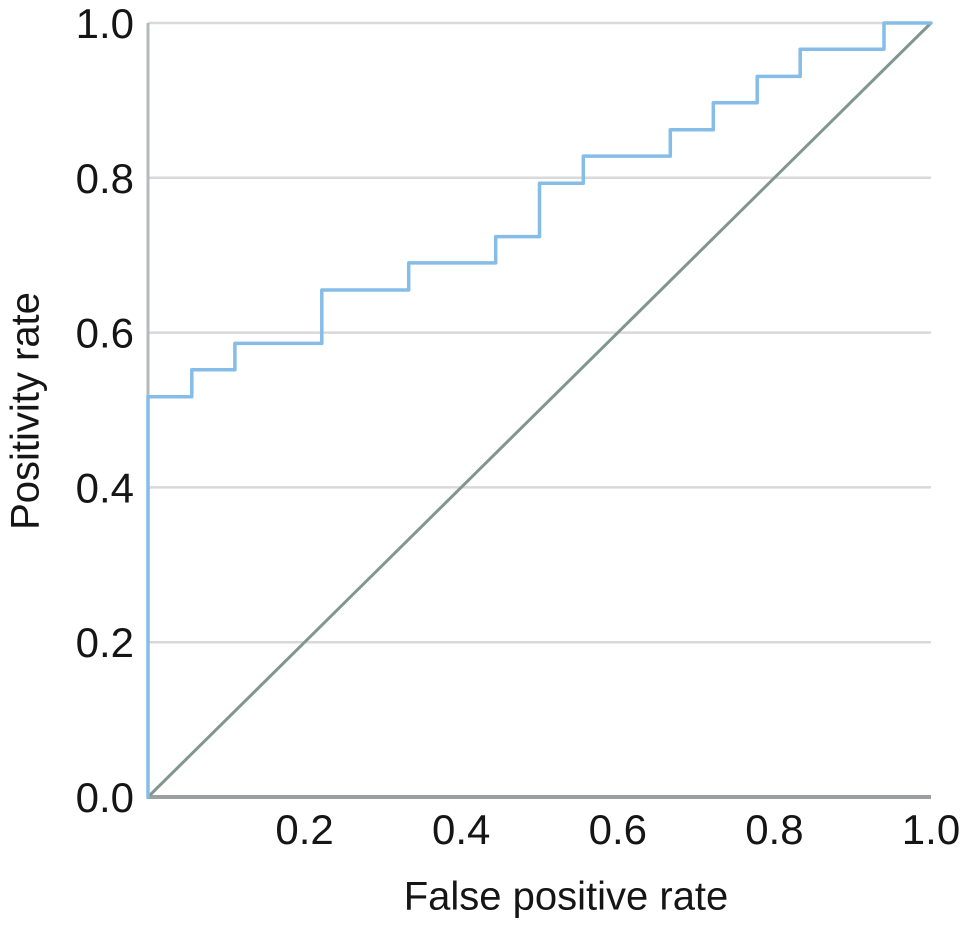 This screenshot has width=969, height=935. I want to click on y-tick-label: 1.0, so click(105, 23).